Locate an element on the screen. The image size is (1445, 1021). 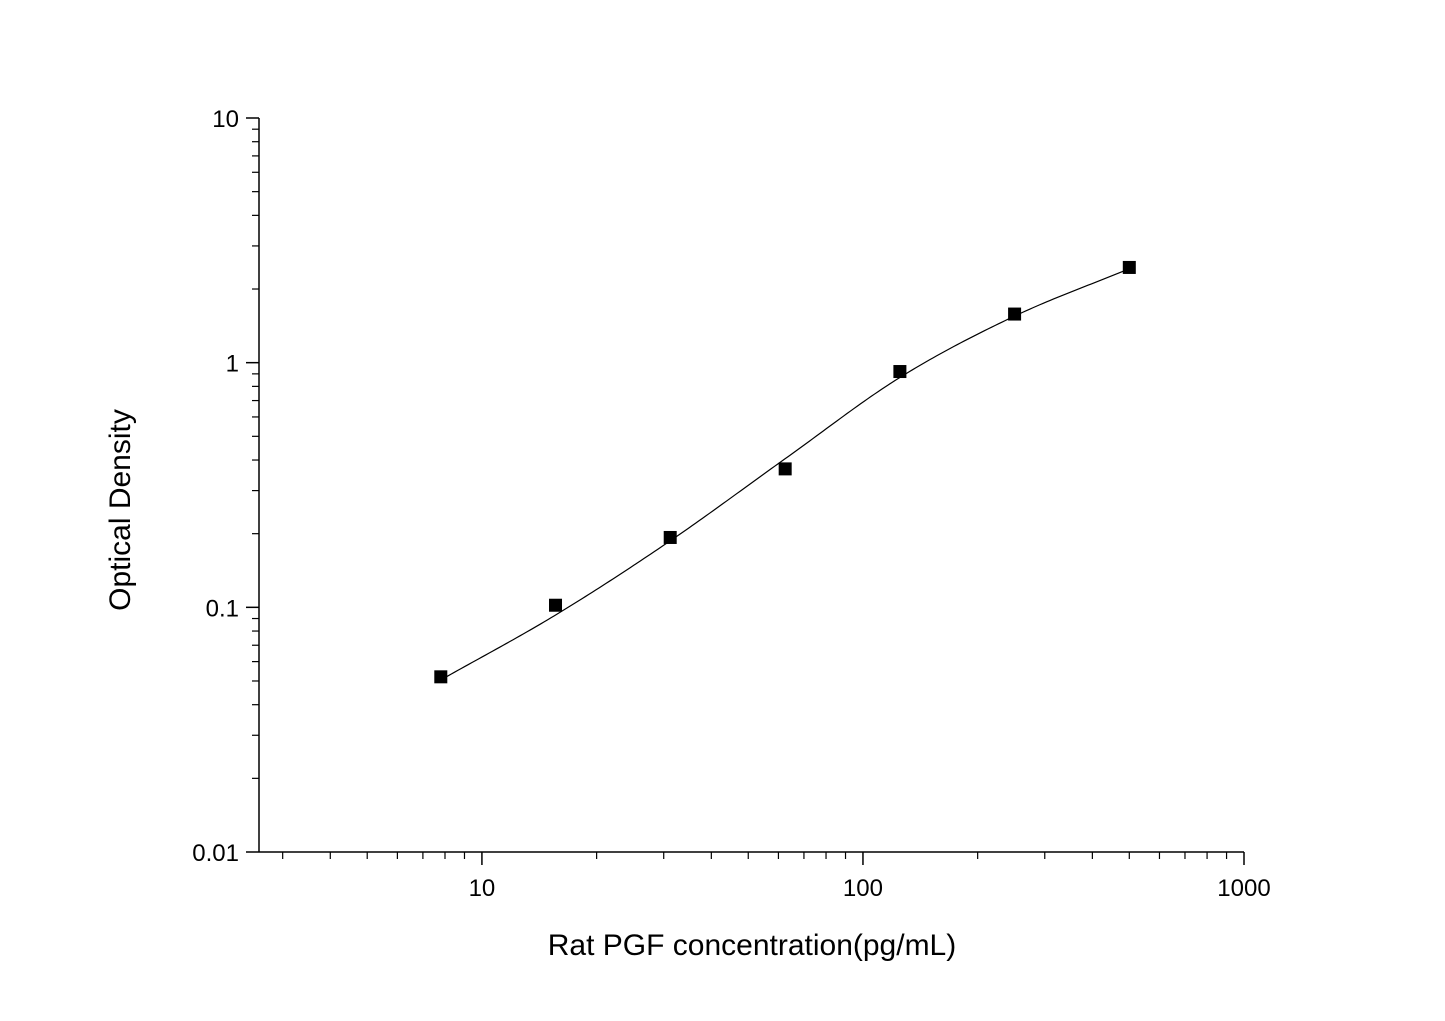
x-axis-title: Rat PGF concentration(pg/mL) is located at coordinates (752, 945).